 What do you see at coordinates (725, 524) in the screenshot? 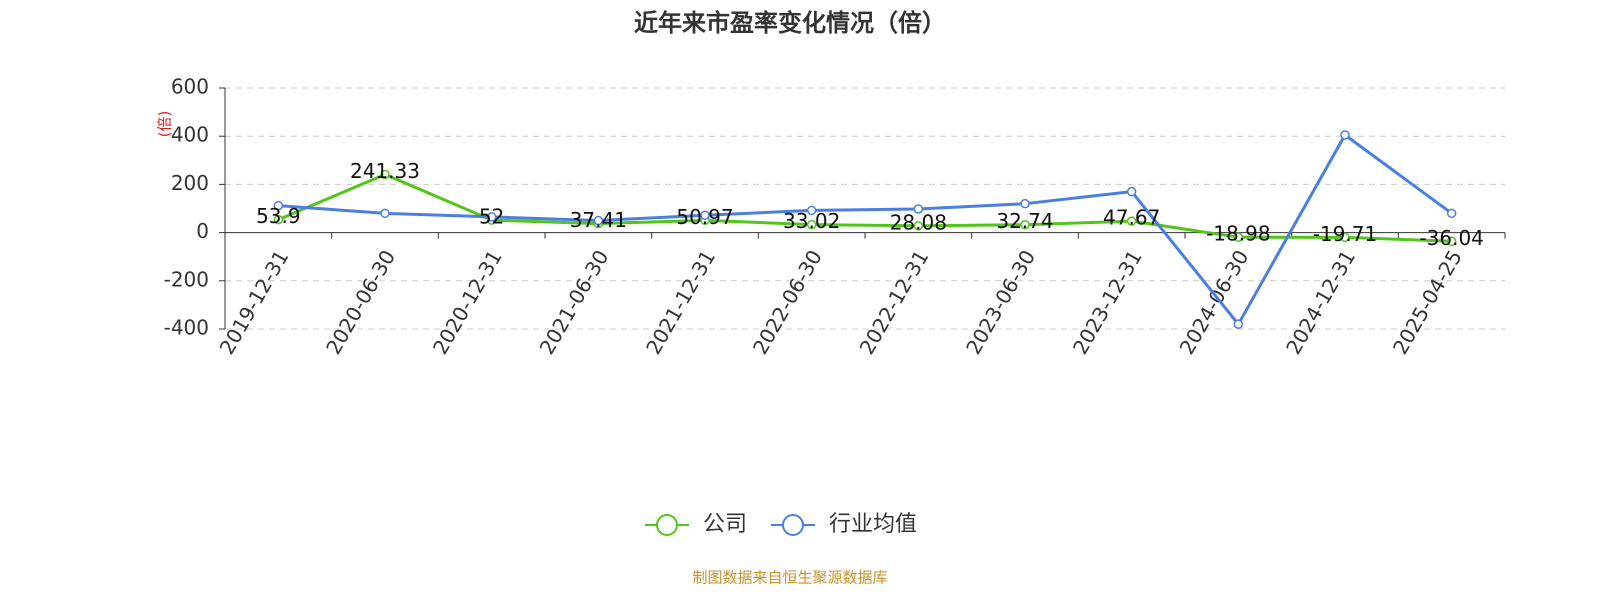
I see `legend-label: 公司` at bounding box center [725, 524].